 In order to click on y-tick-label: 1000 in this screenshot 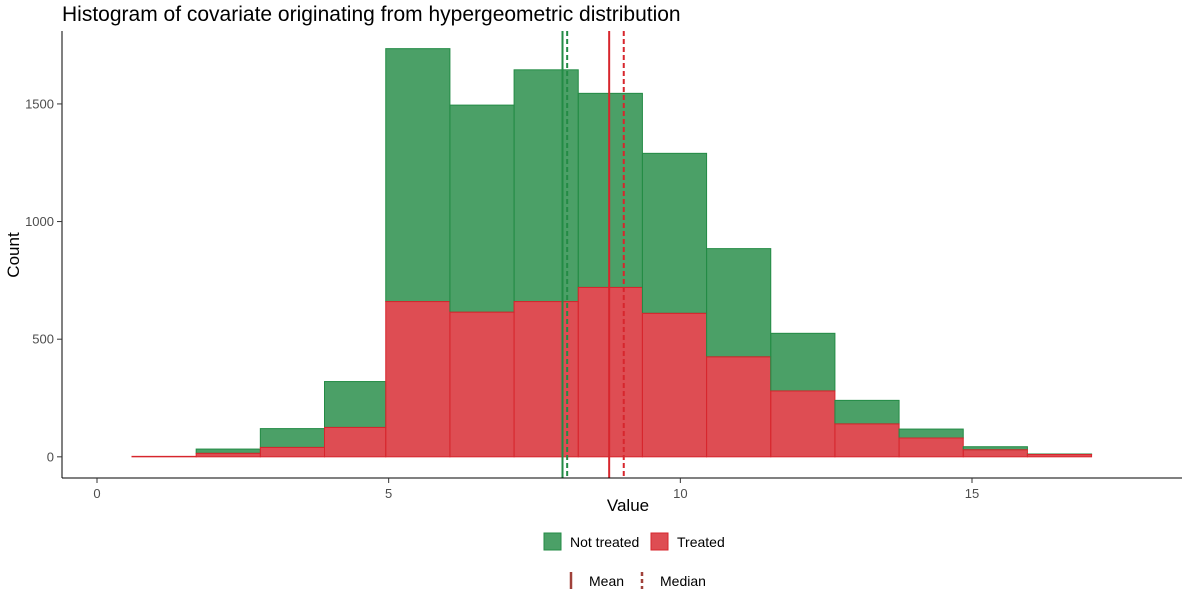, I will do `click(39, 221)`.